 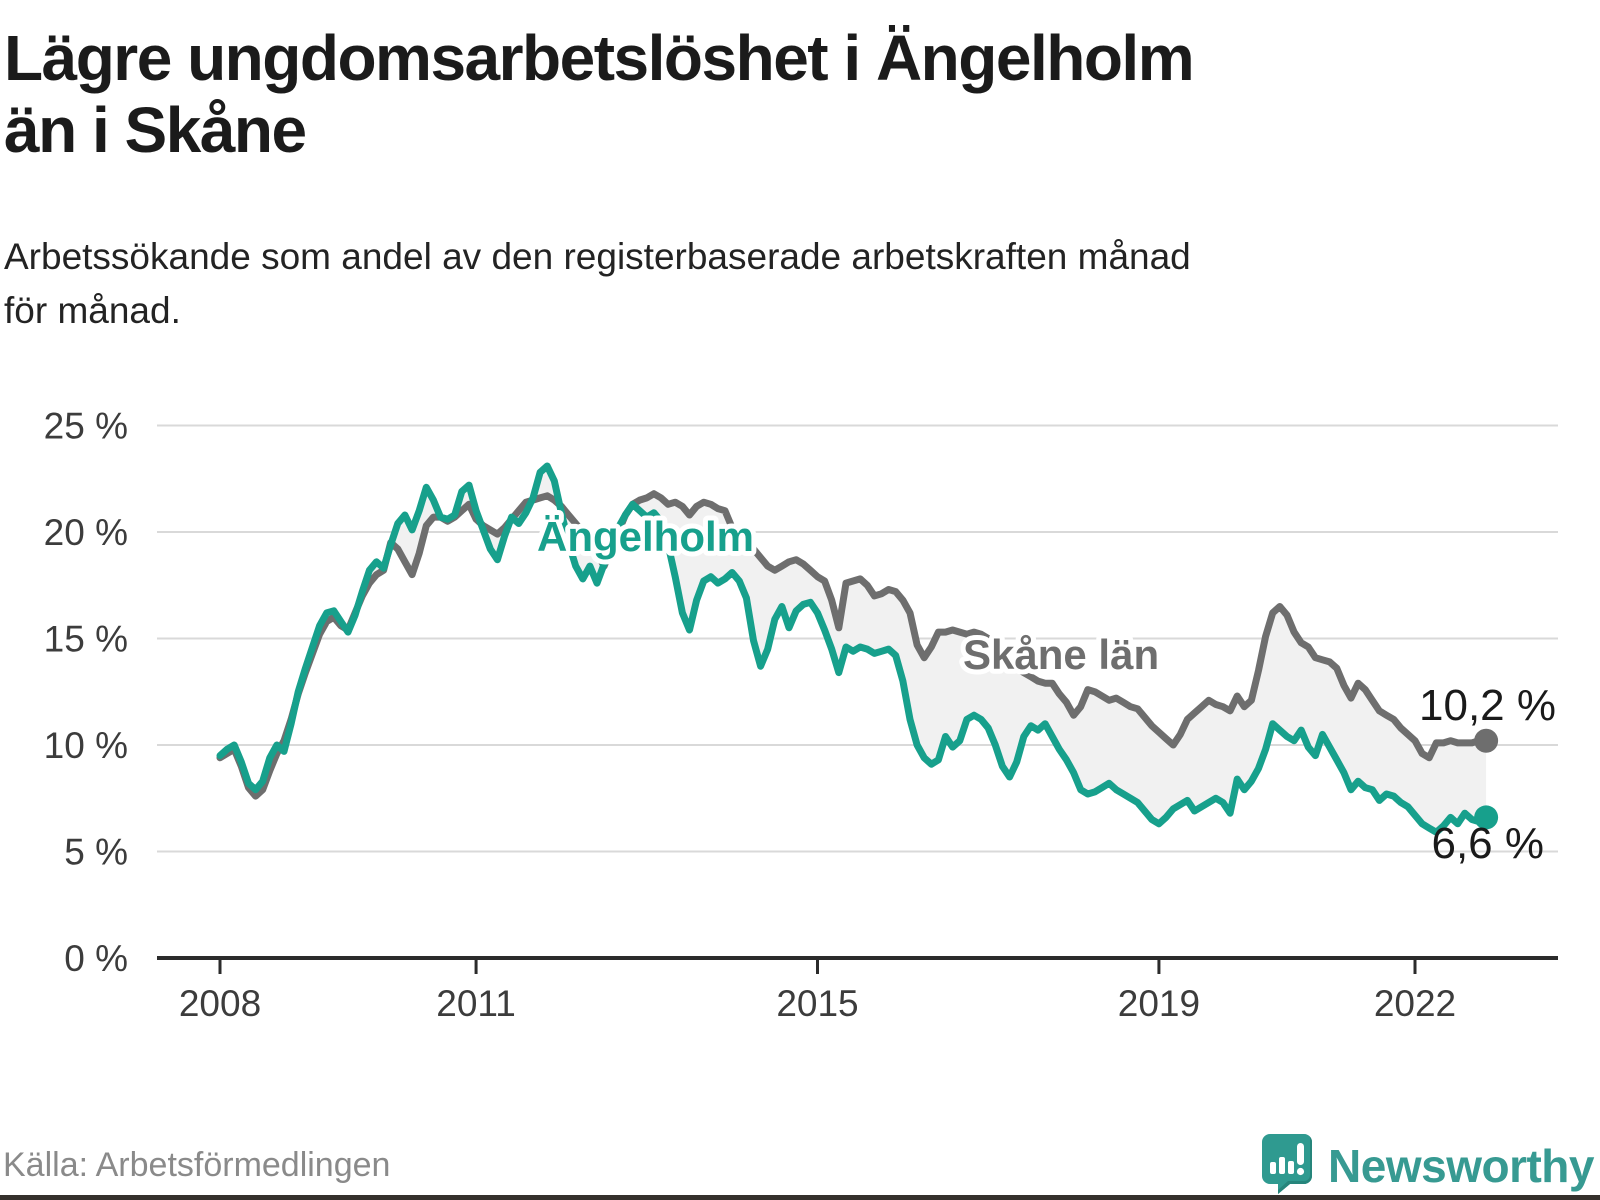 What do you see at coordinates (197, 1165) in the screenshot?
I see `source-note: Källa: Arbetsförmedlingen` at bounding box center [197, 1165].